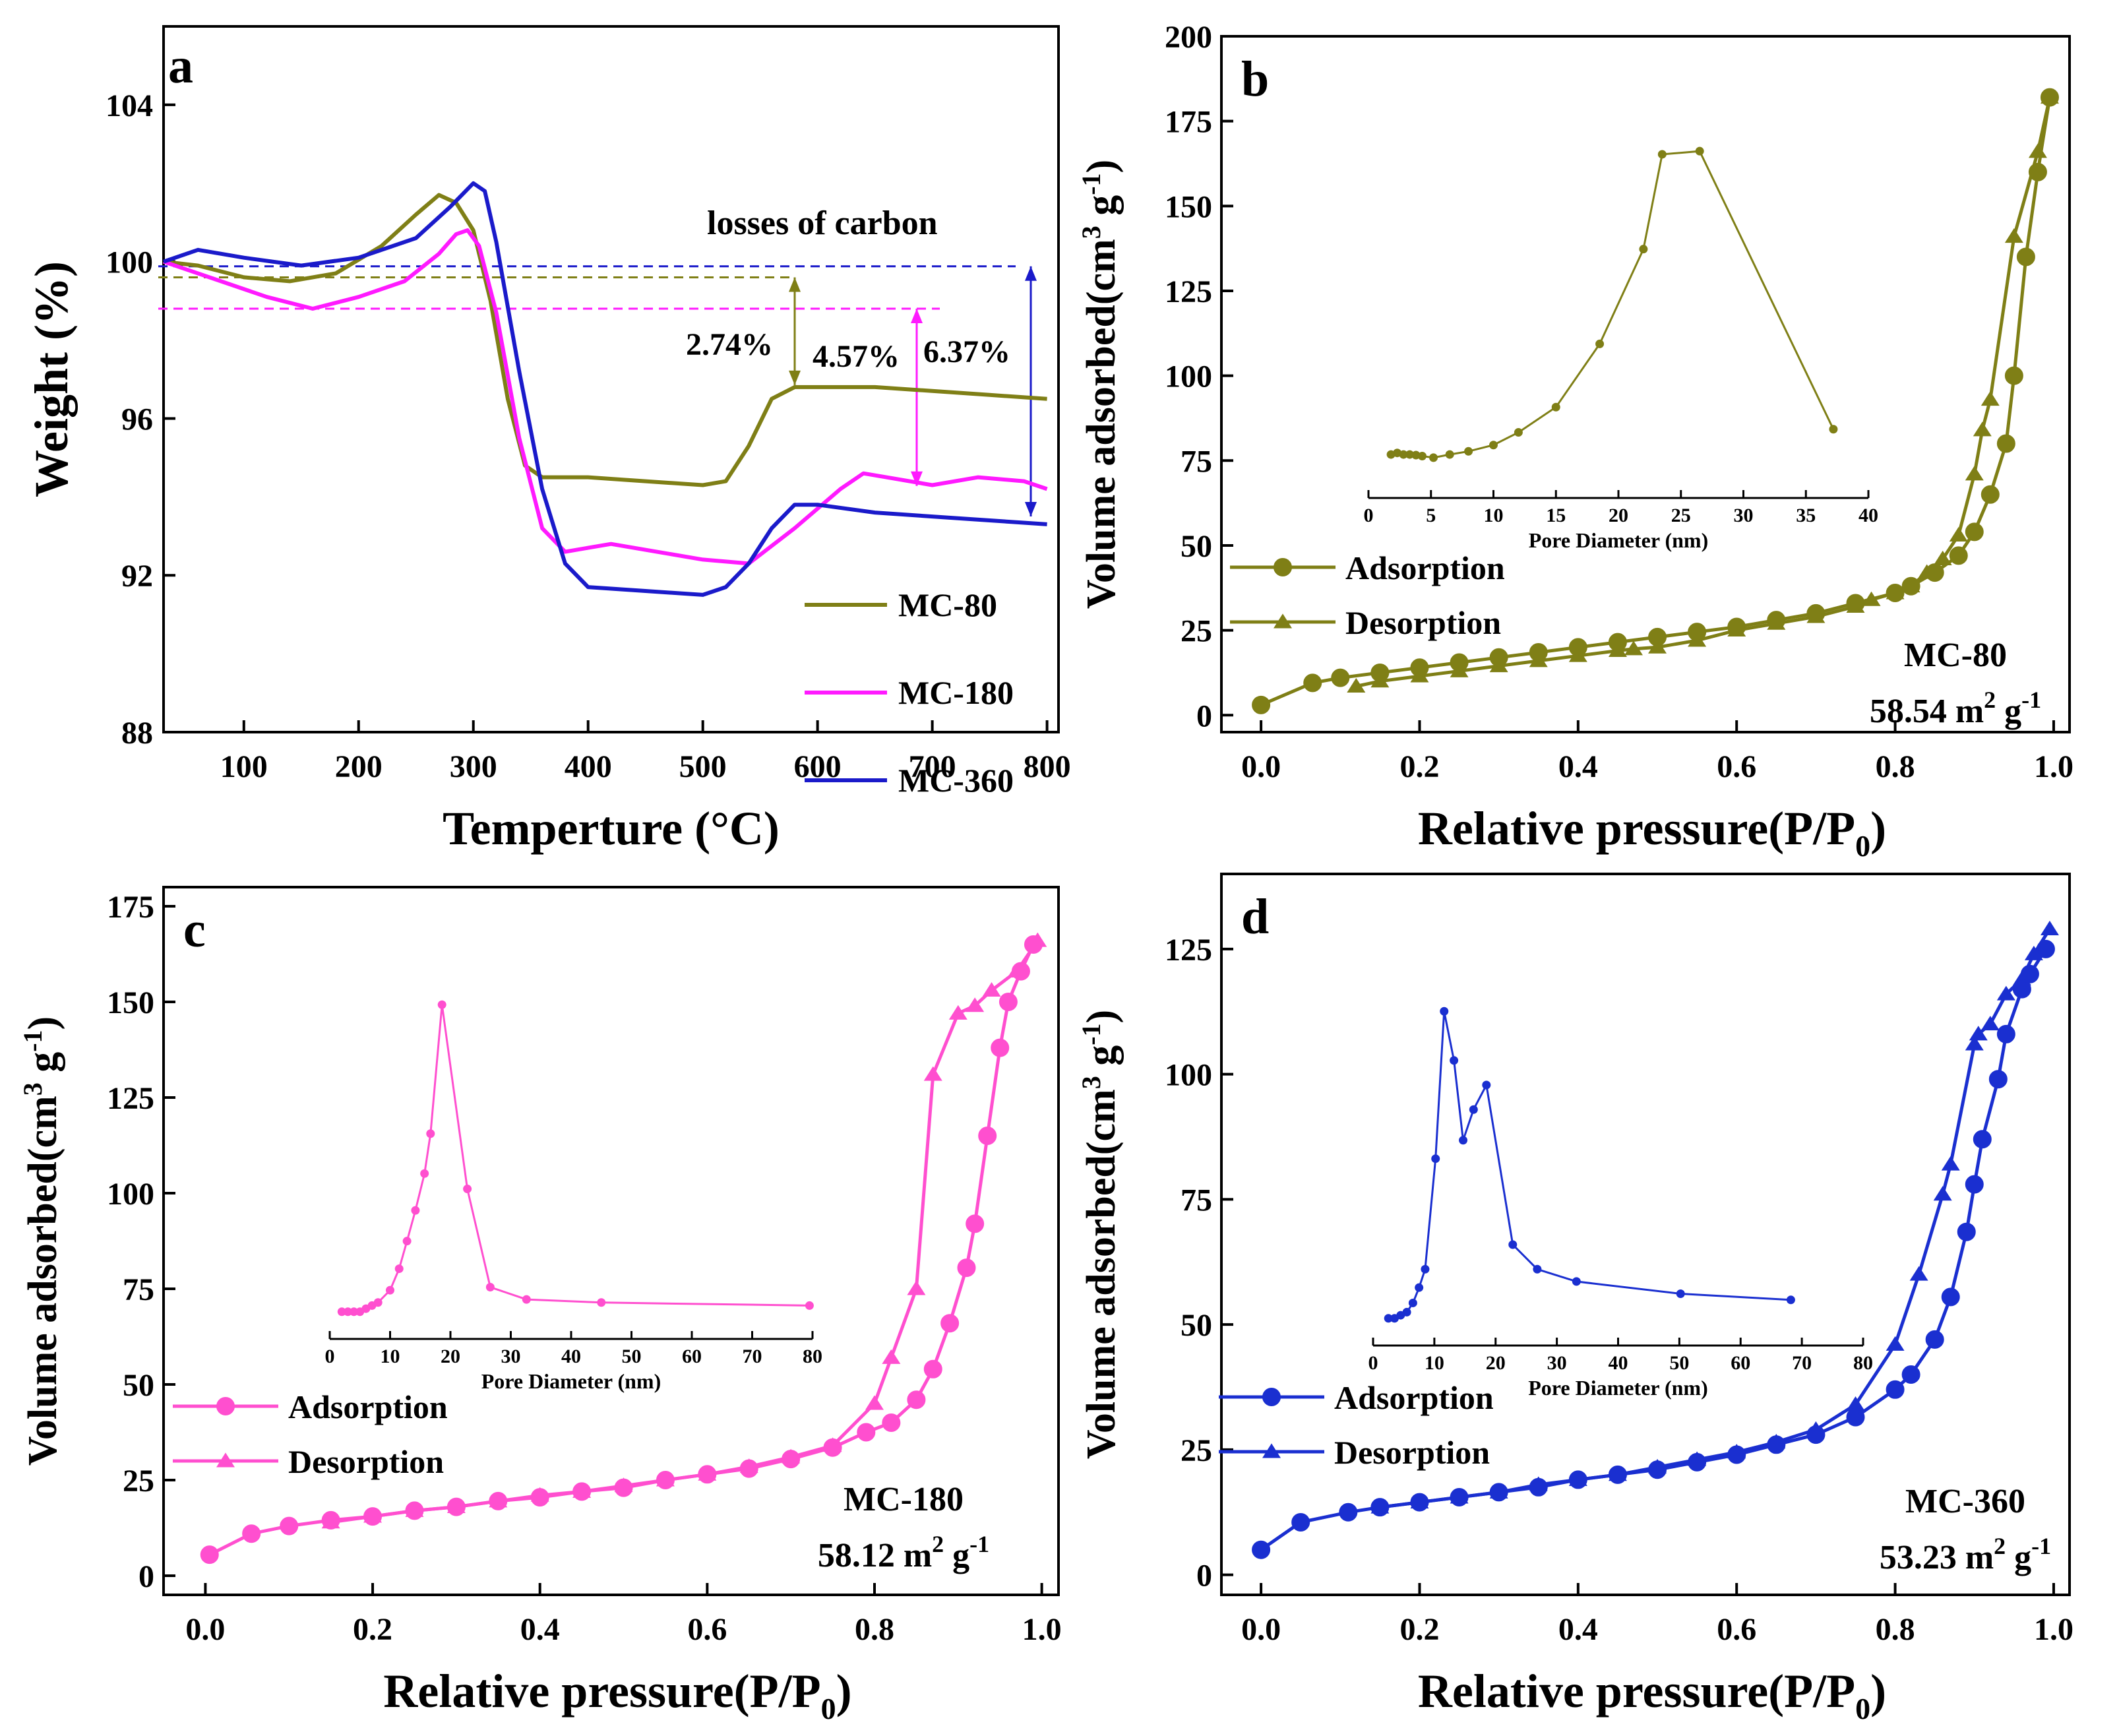 The width and height of the screenshot is (2119, 1736). Describe the element at coordinates (1863, 1363) in the screenshot. I see `inset-tick-label: 80` at that location.